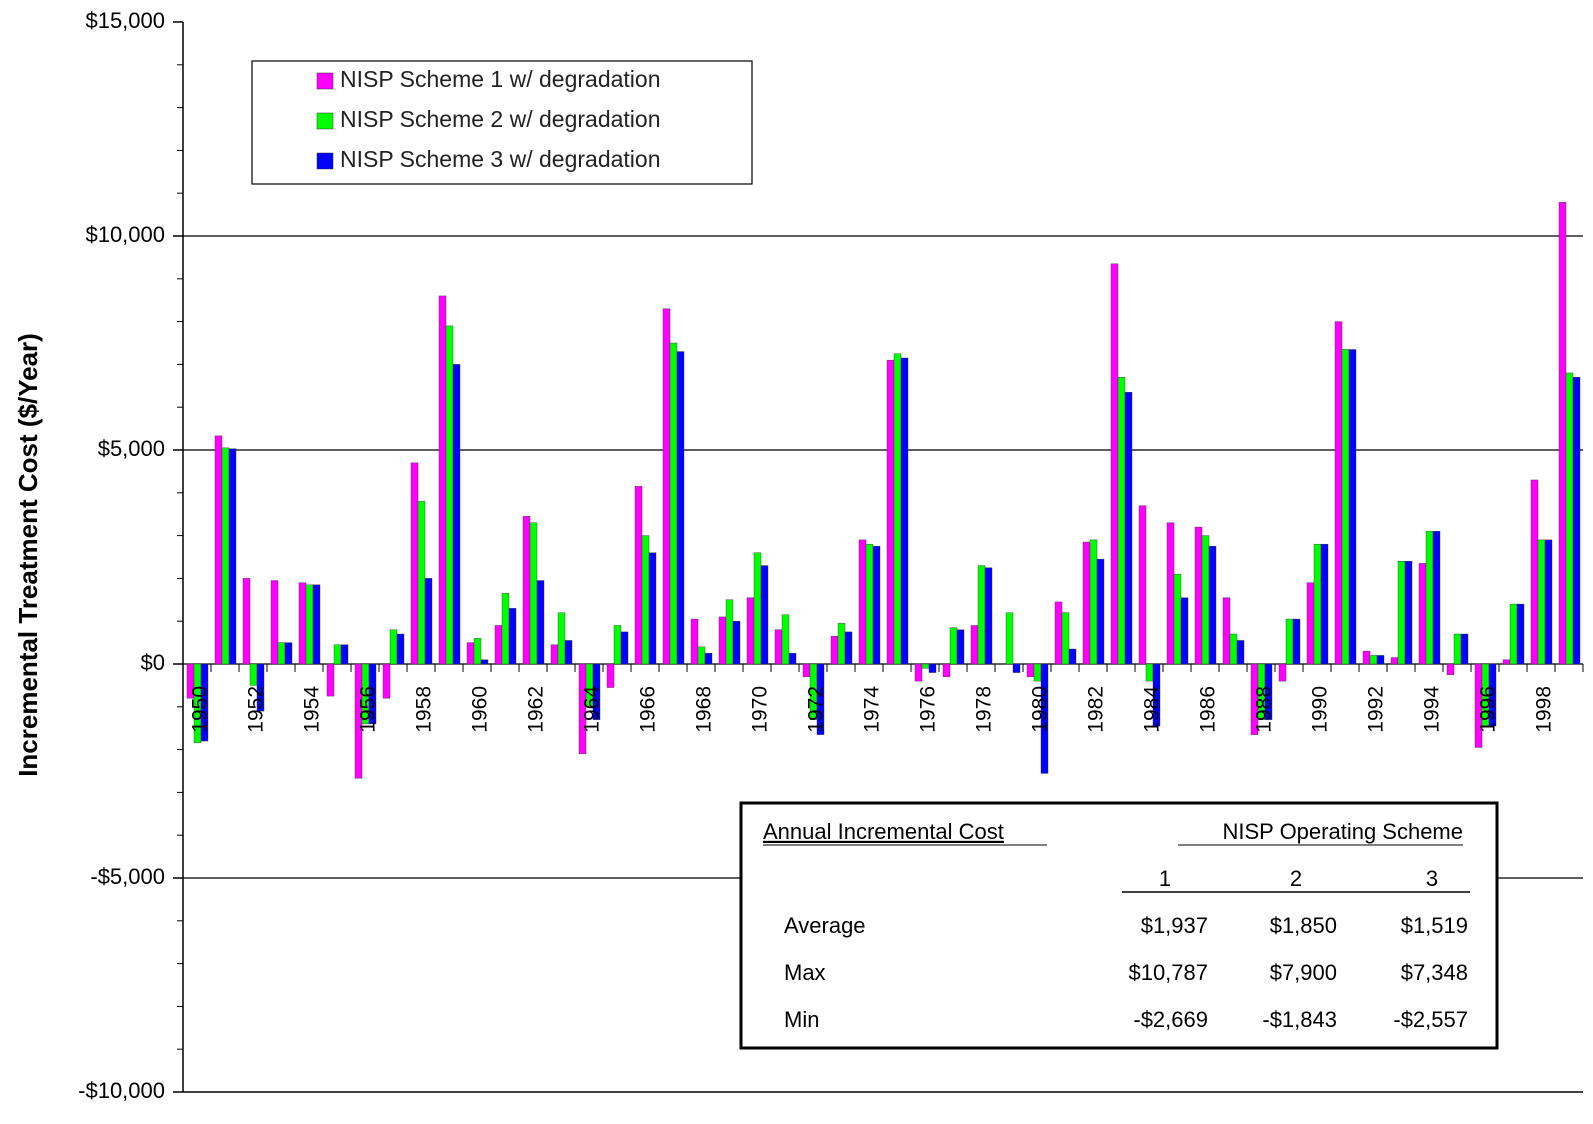 Image resolution: width=1593 pixels, height=1124 pixels. I want to click on legend-box, so click(502, 122).